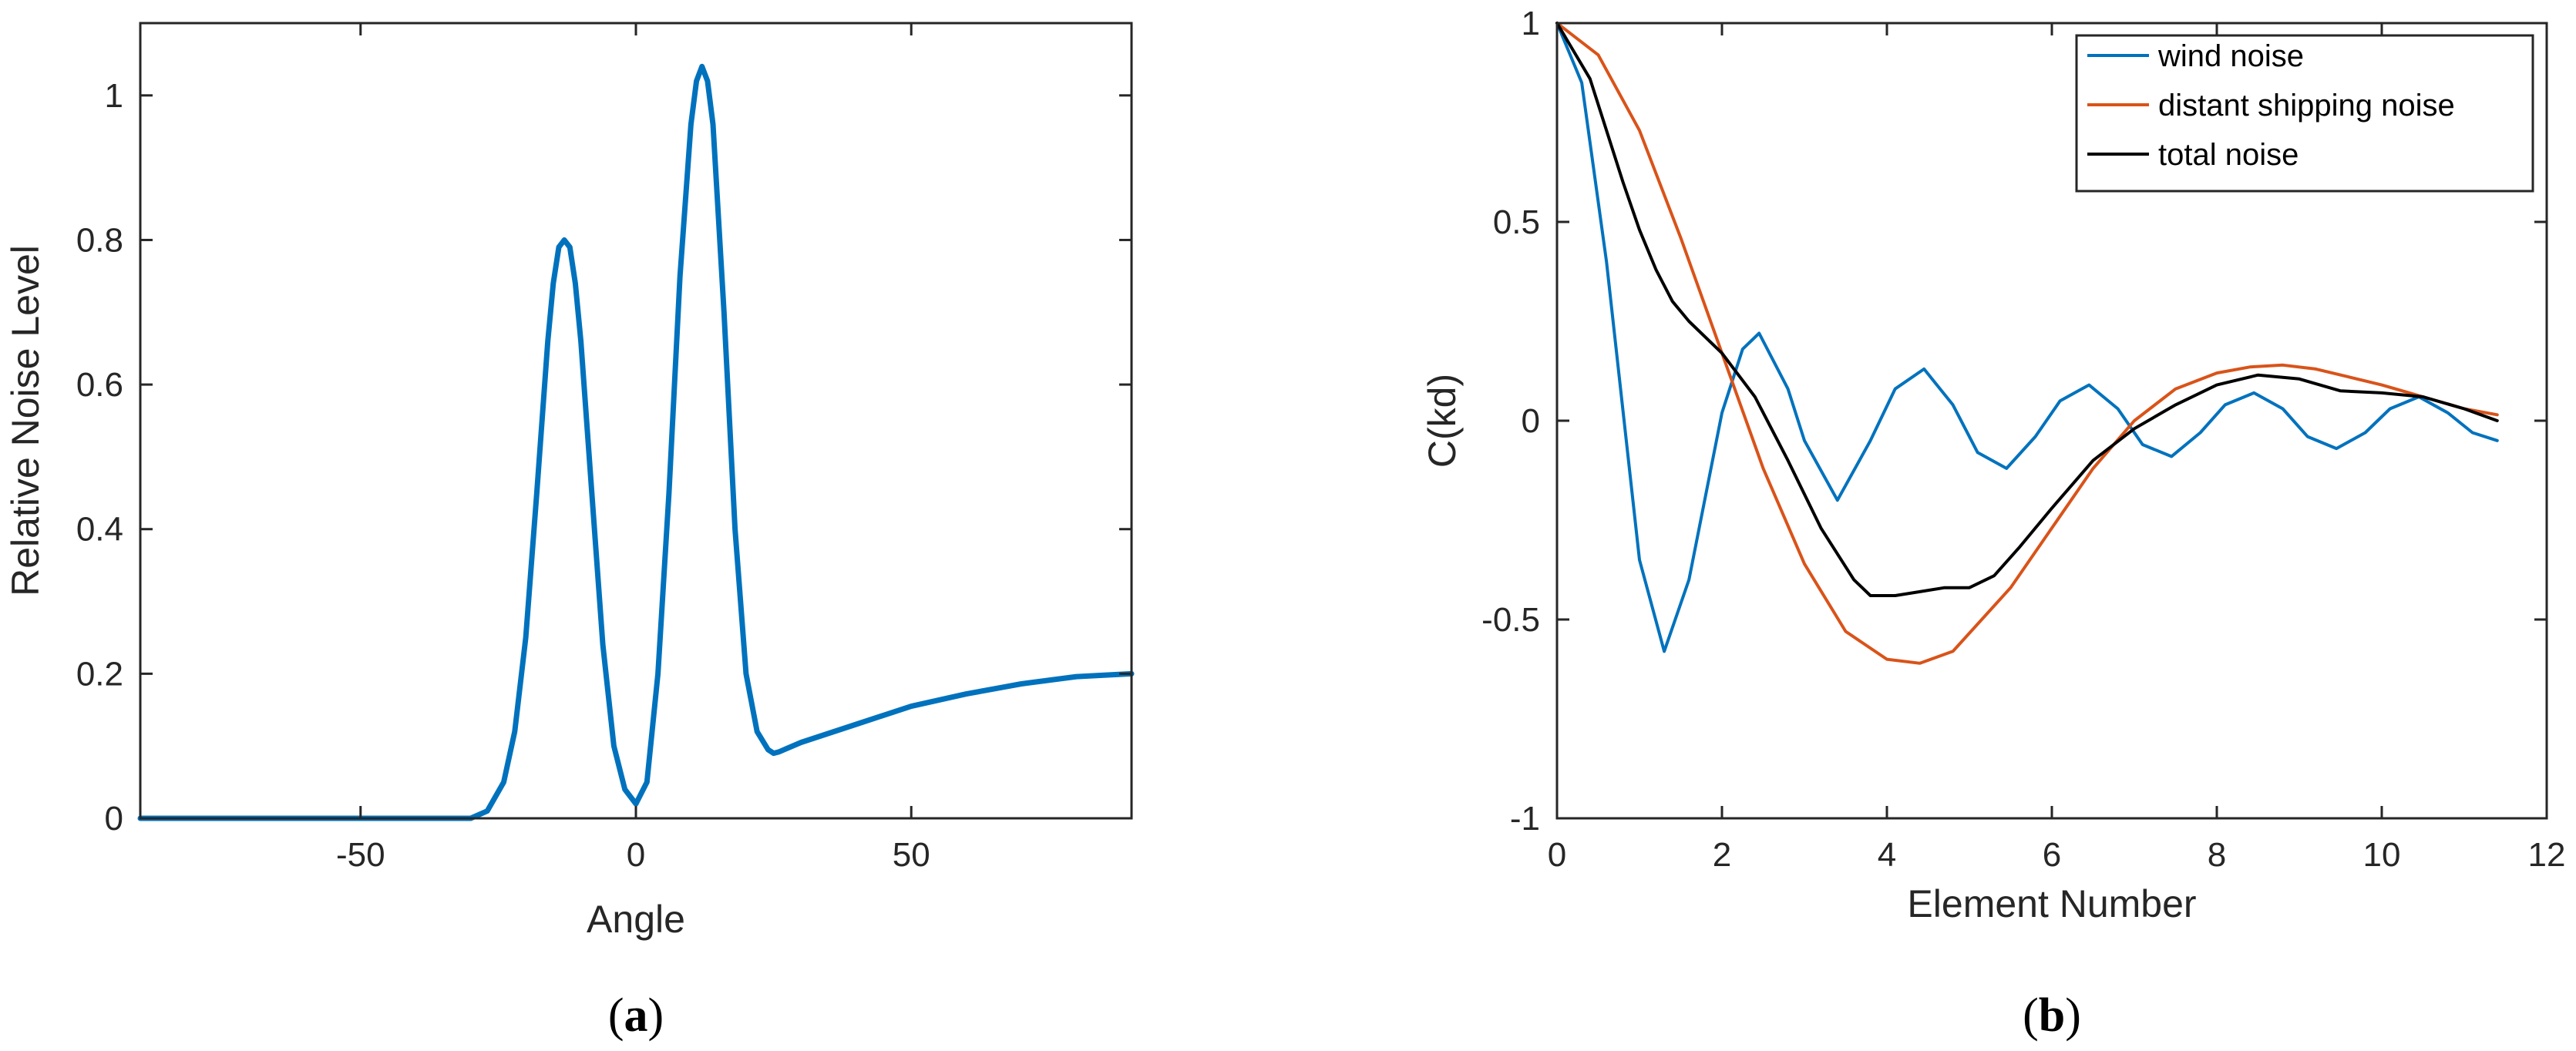  What do you see at coordinates (1442, 421) in the screenshot?
I see `y-axis-label: C(kd)` at bounding box center [1442, 421].